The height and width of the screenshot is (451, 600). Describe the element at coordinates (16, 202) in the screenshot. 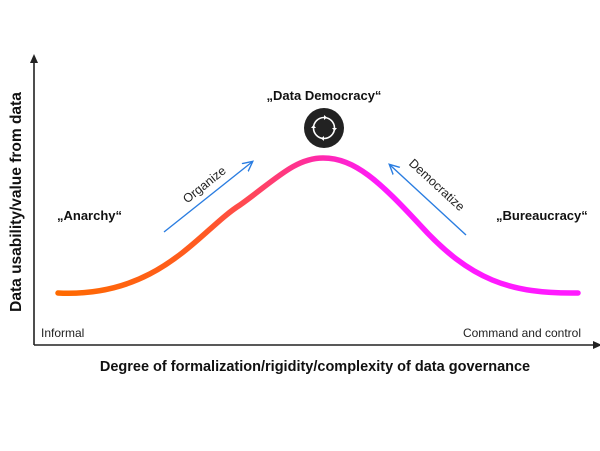

I see `y-axis-label: Data usability/value from data` at that location.